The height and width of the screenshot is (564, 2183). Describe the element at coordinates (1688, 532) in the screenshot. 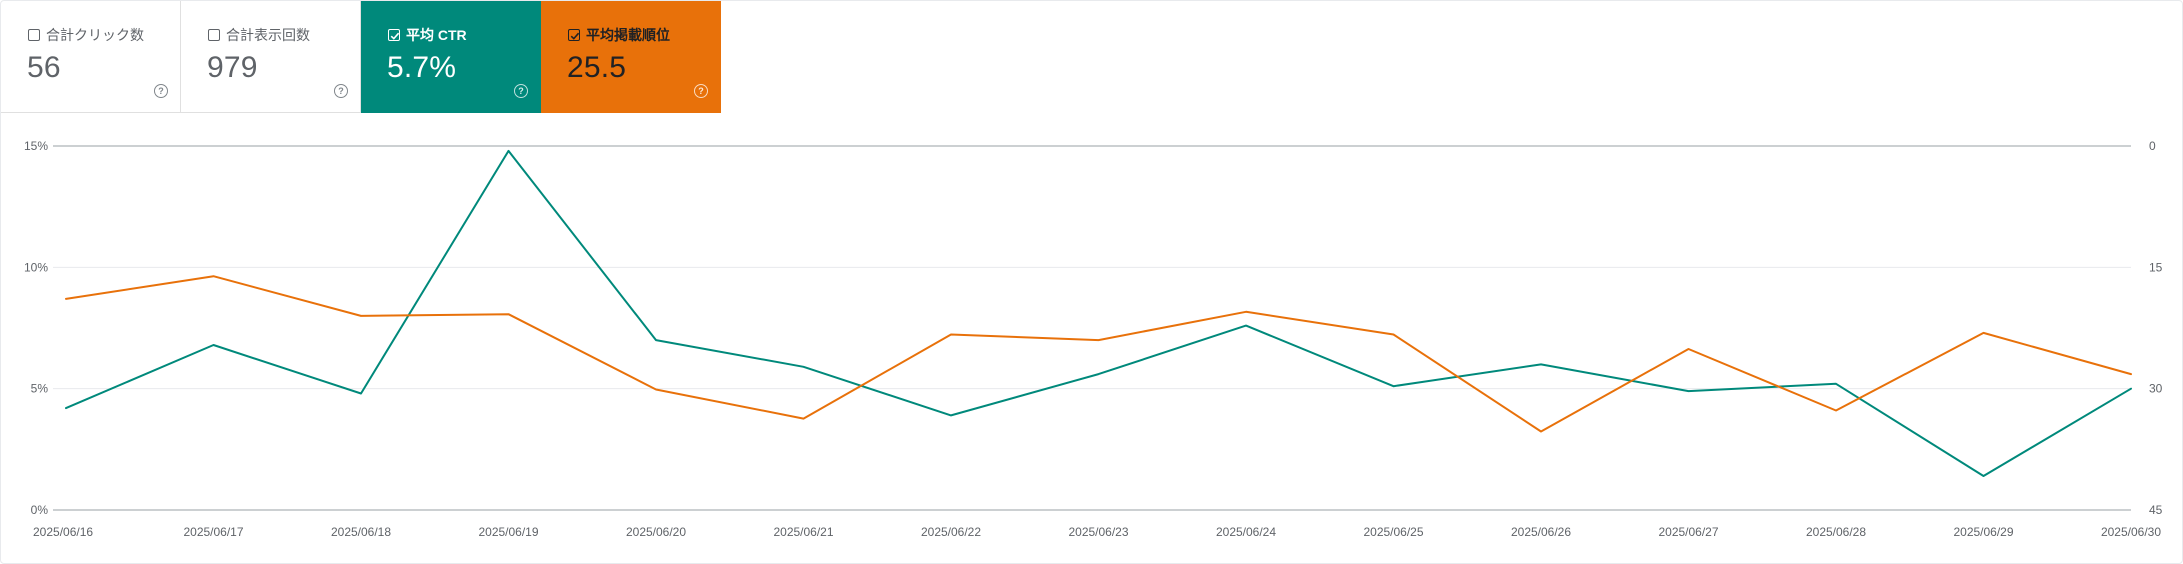

I see `x-axis-tick-label: 2025/06/27` at that location.